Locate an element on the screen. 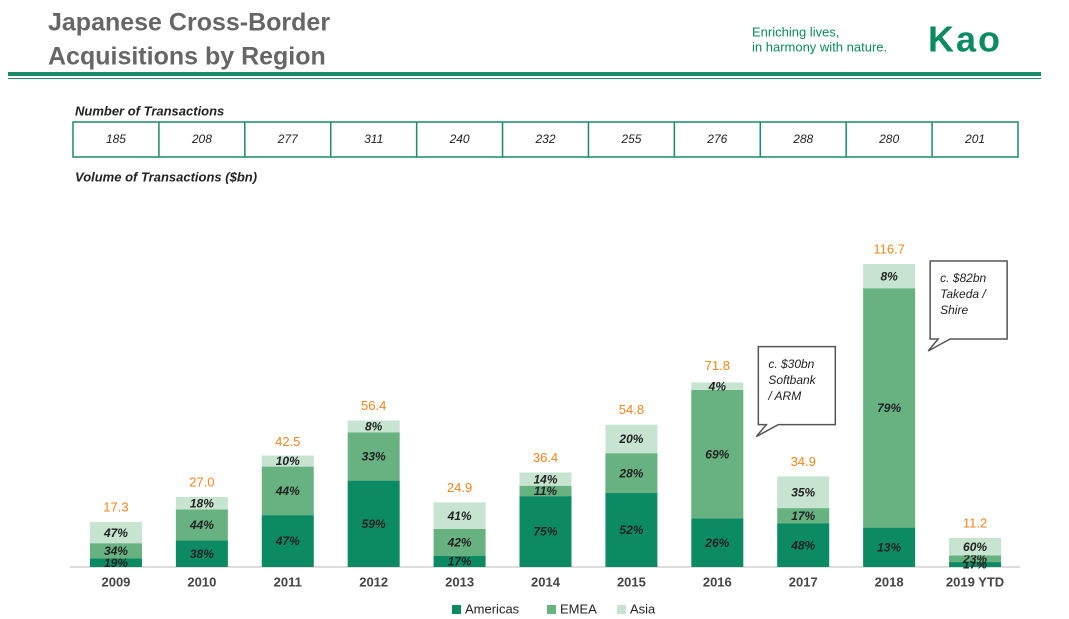 This screenshot has height=619, width=1069. segment-label: 8% is located at coordinates (374, 427).